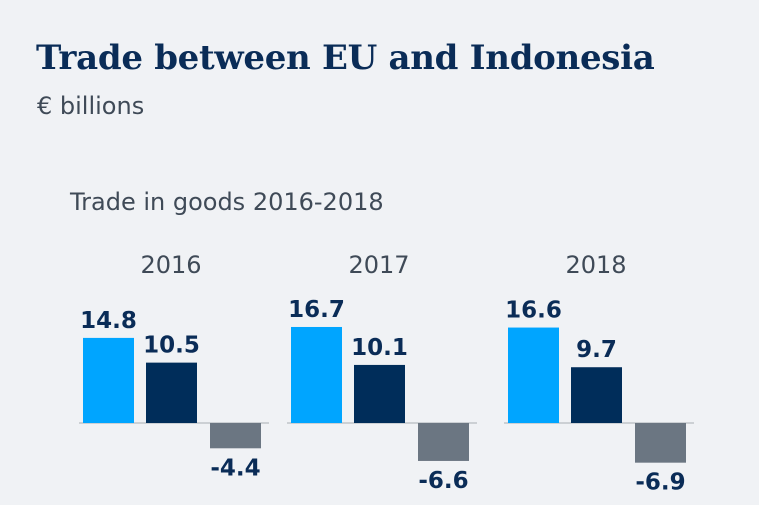 This screenshot has width=759, height=505. I want to click on value-label-imports-2016: 10.5, so click(171, 346).